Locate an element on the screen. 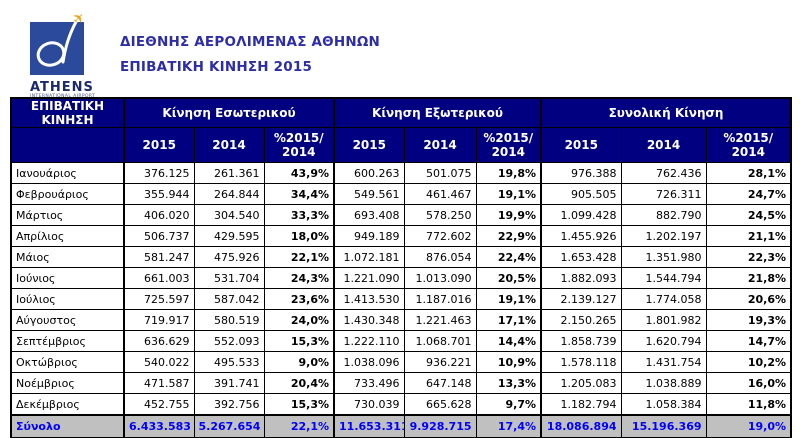 Image resolution: width=800 pixels, height=438 pixels. value-cell: 1.058.384 is located at coordinates (663, 404).